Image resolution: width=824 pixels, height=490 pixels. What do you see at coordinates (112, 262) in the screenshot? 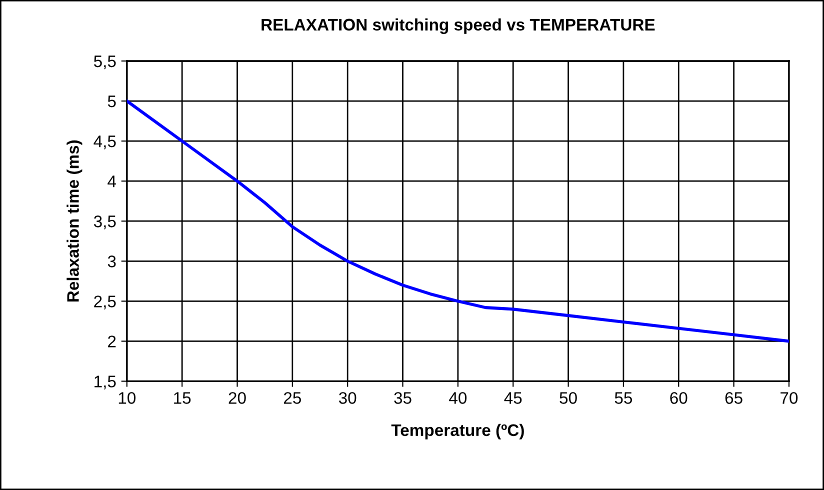
I see `y-tick-label: 3` at bounding box center [112, 262].